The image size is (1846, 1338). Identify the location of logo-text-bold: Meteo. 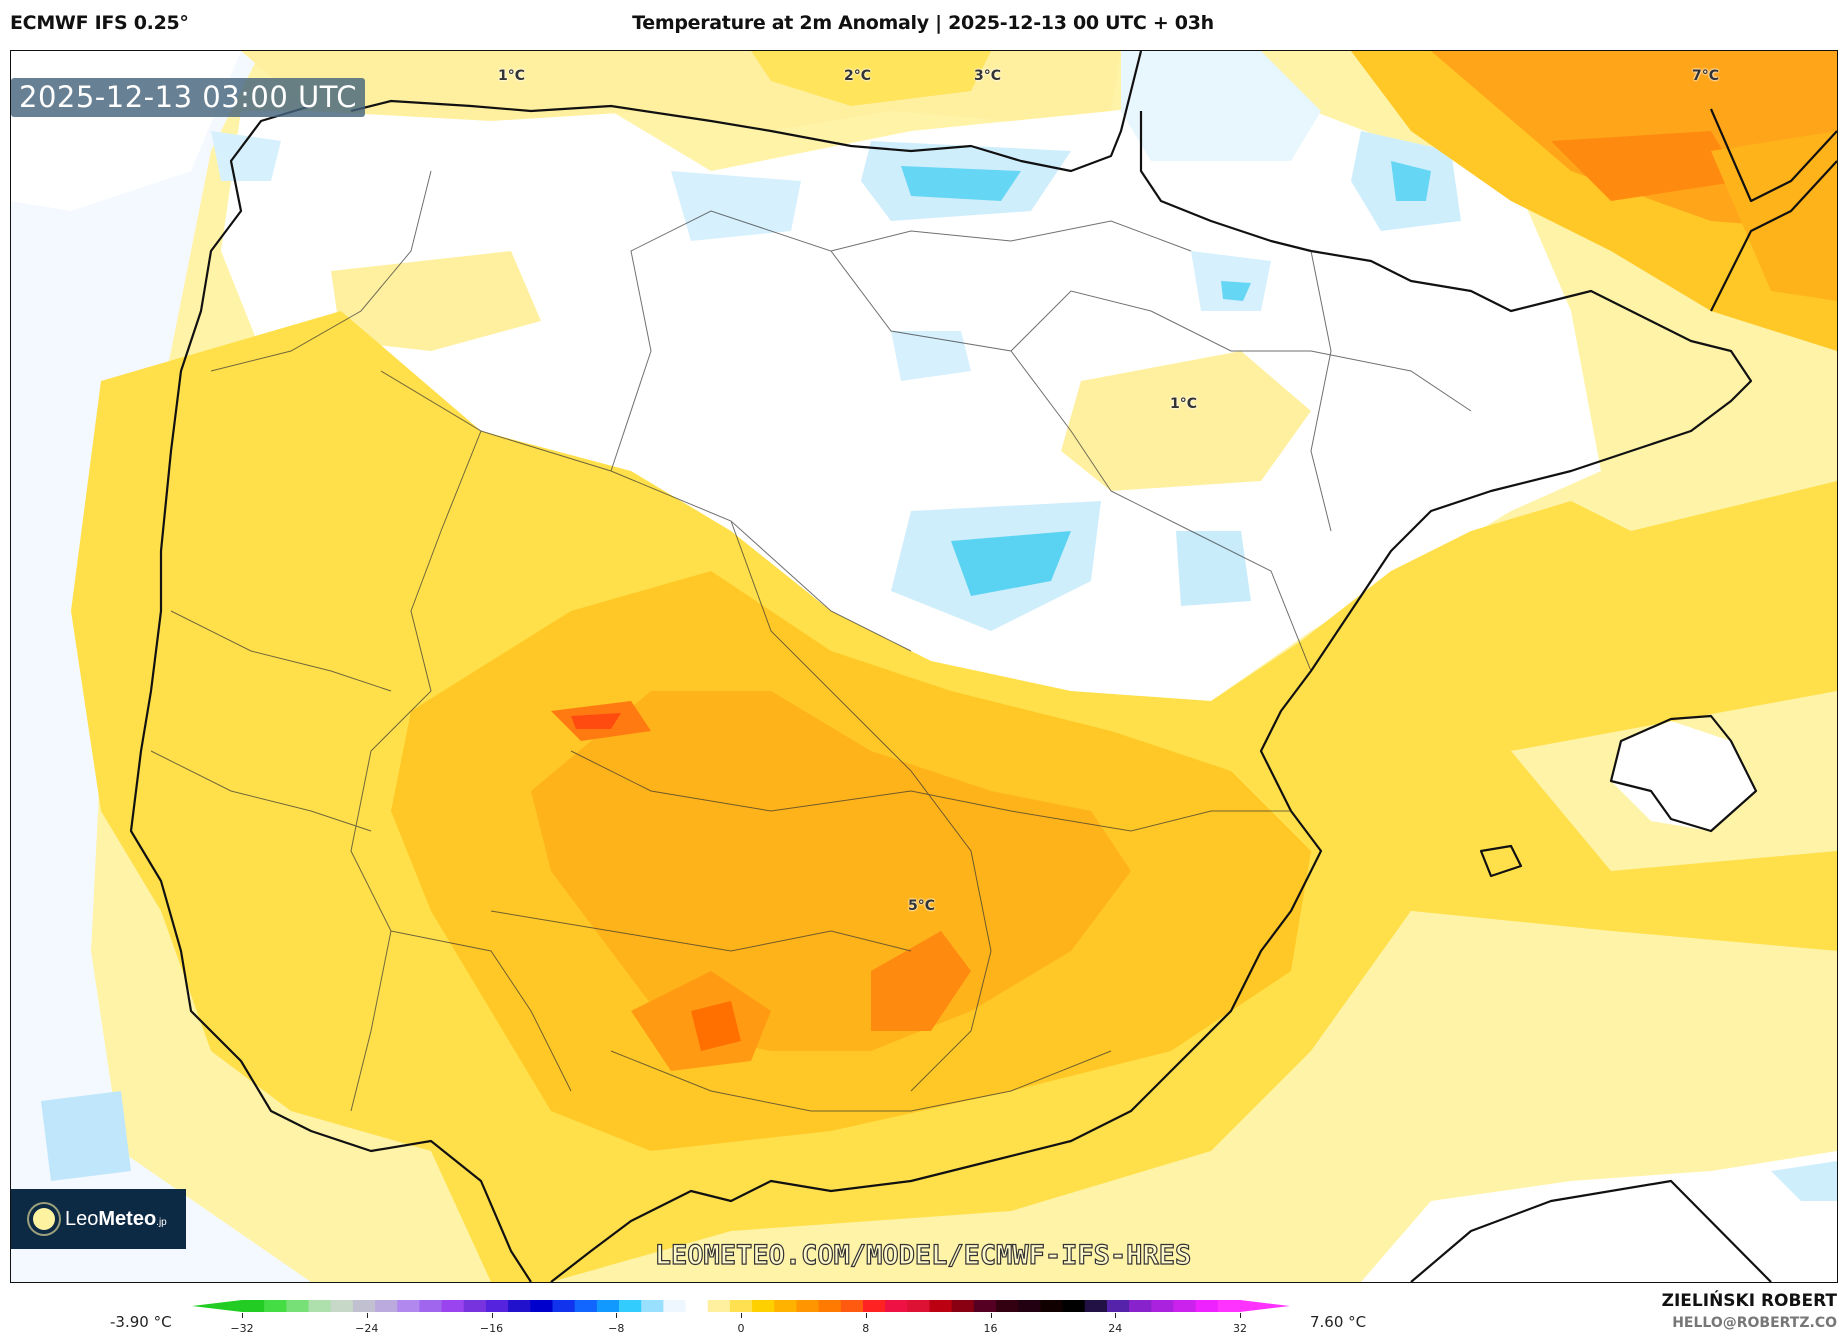
(127, 1218).